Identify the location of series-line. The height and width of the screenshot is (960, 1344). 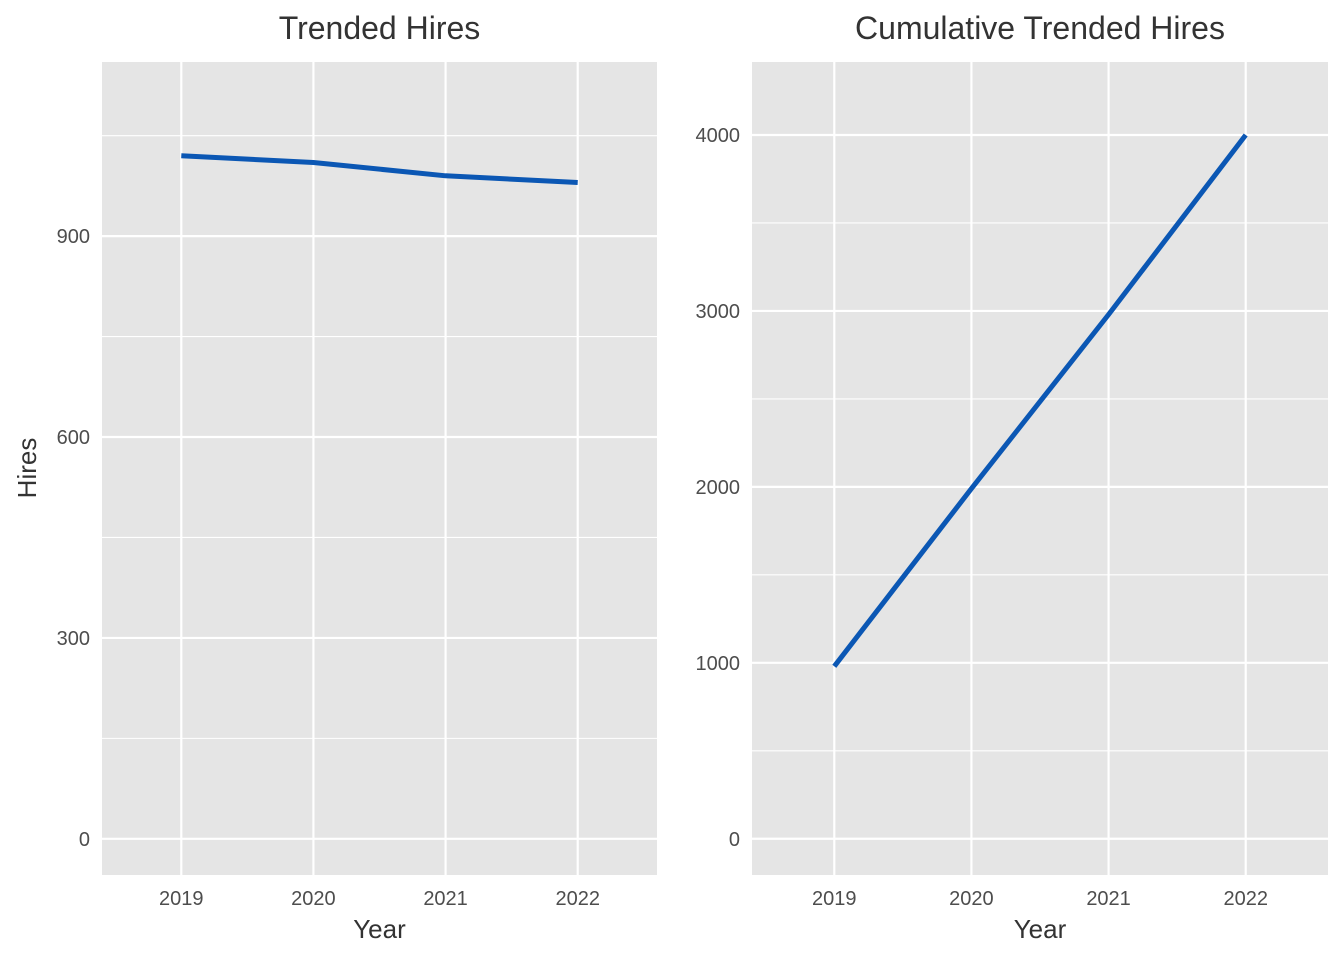
(379, 169).